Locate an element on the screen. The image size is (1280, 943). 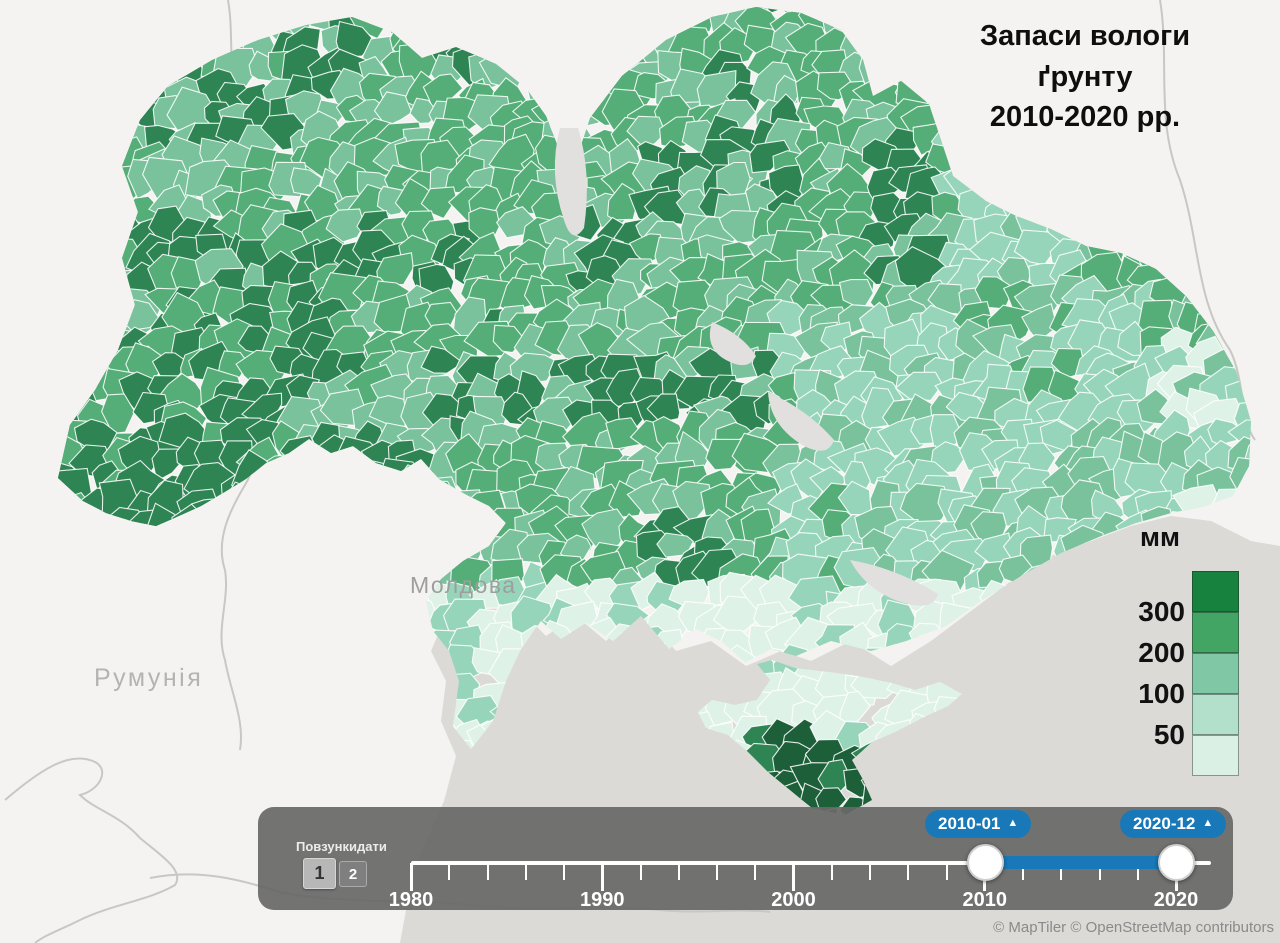
range-start-value: 2010-01 is located at coordinates (969, 823).